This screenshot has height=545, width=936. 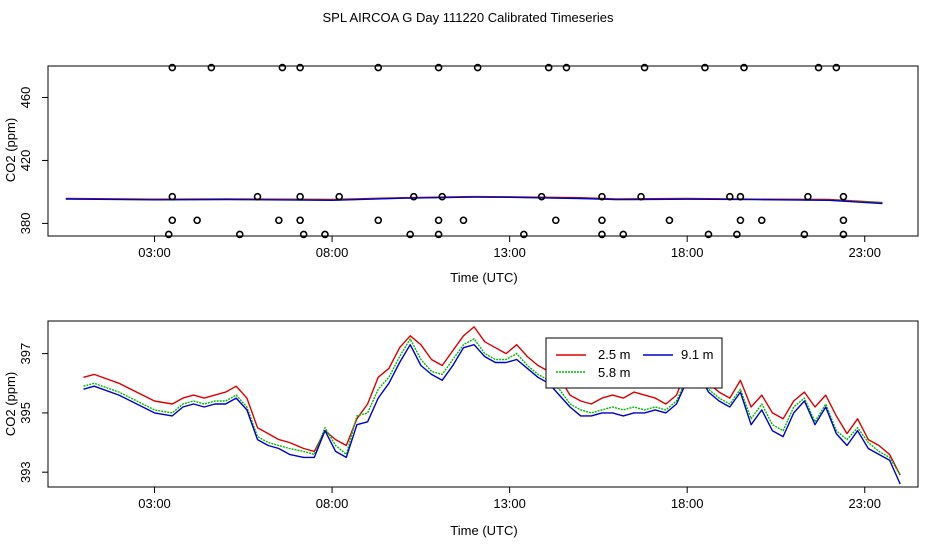 What do you see at coordinates (332, 252) in the screenshot?
I see `top-xtick-label: 08:00` at bounding box center [332, 252].